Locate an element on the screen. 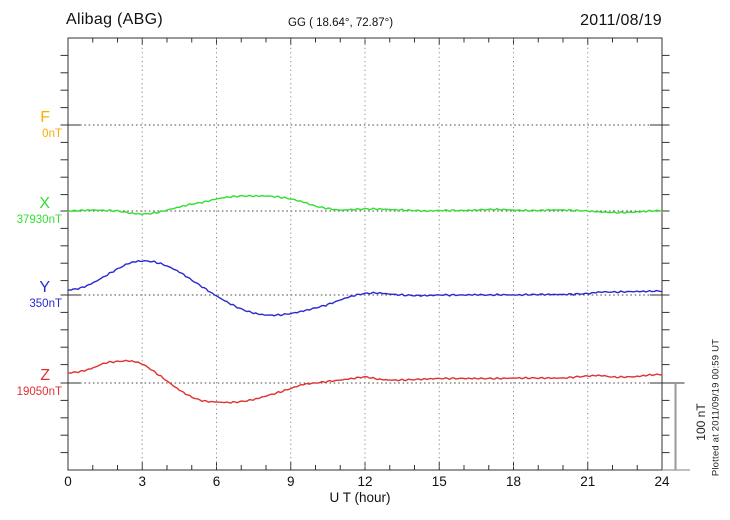 Image resolution: width=730 pixels, height=520 pixels. geographic-coords: GG ( 18.64°, 72.87°) is located at coordinates (341, 23).